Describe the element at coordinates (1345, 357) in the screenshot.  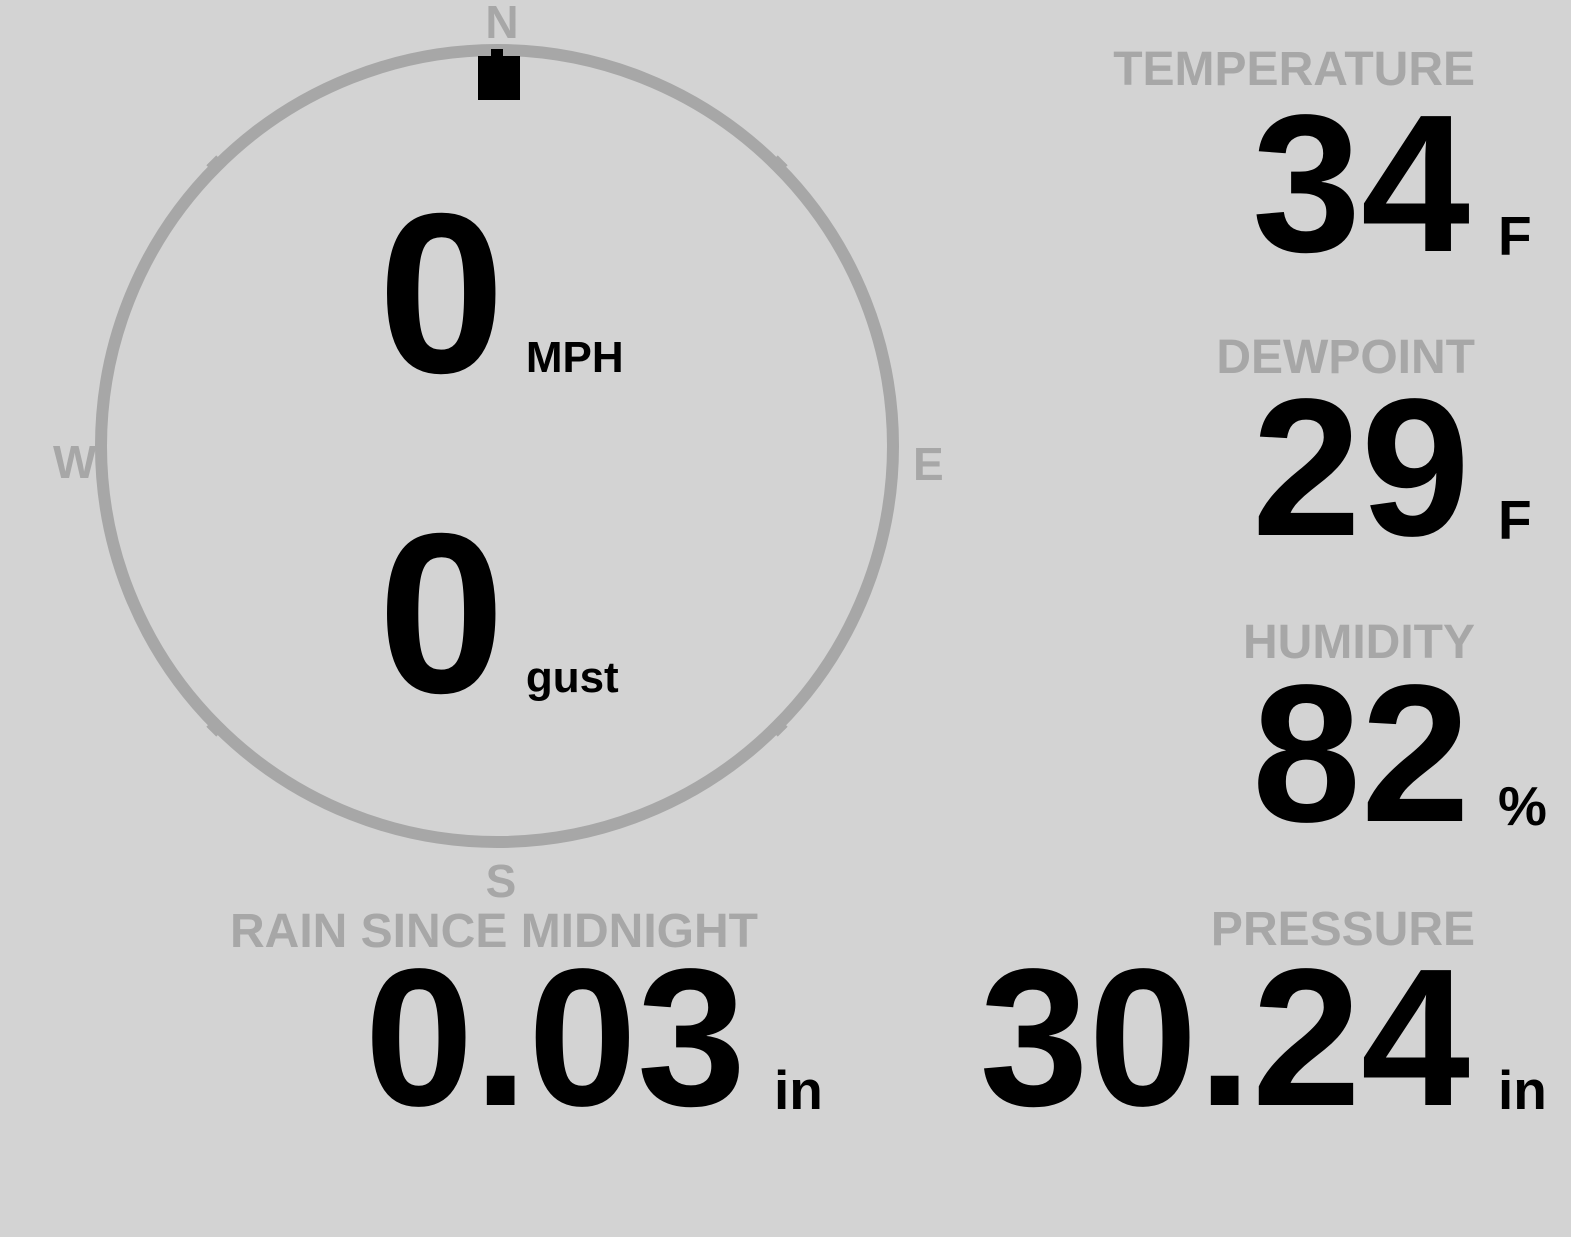
I see `dewpoint-label: DEWPOINT` at that location.